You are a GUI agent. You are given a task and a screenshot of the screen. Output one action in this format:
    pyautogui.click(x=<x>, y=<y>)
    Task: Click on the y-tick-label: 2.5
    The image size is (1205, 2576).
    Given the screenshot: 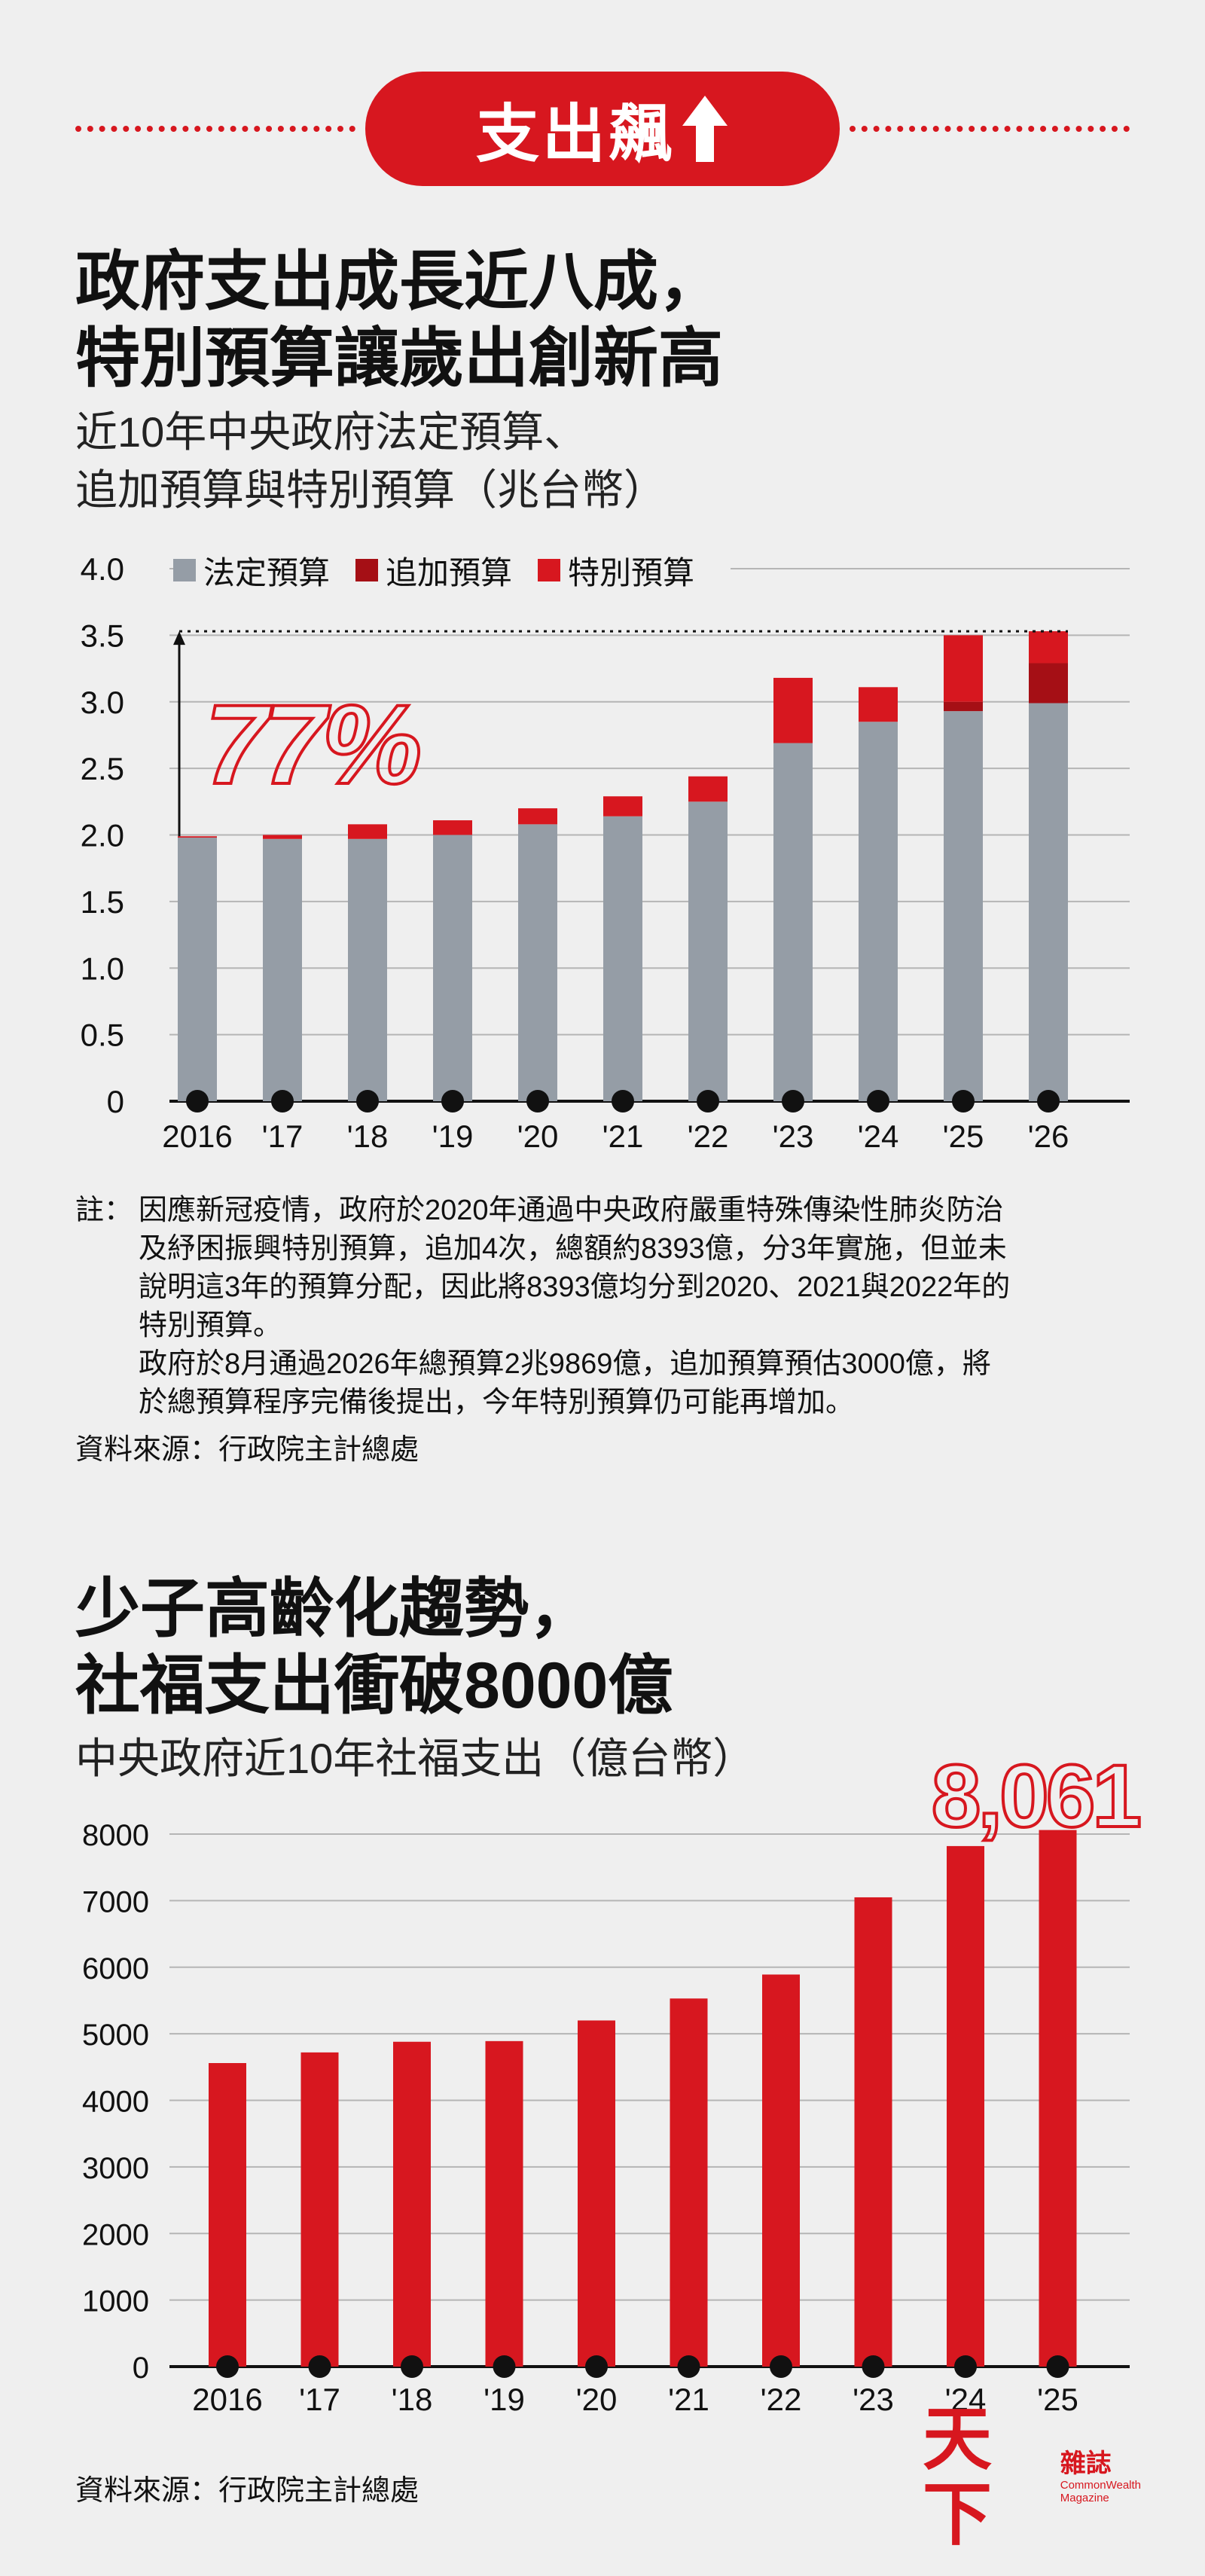 What is the action you would take?
    pyautogui.click(x=102, y=769)
    